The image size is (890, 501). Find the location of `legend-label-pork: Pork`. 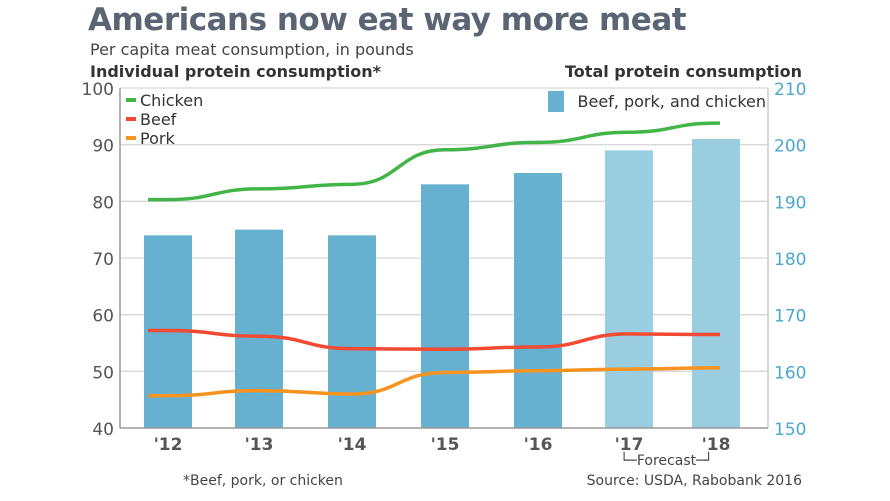

legend-label-pork: Pork is located at coordinates (157, 138).